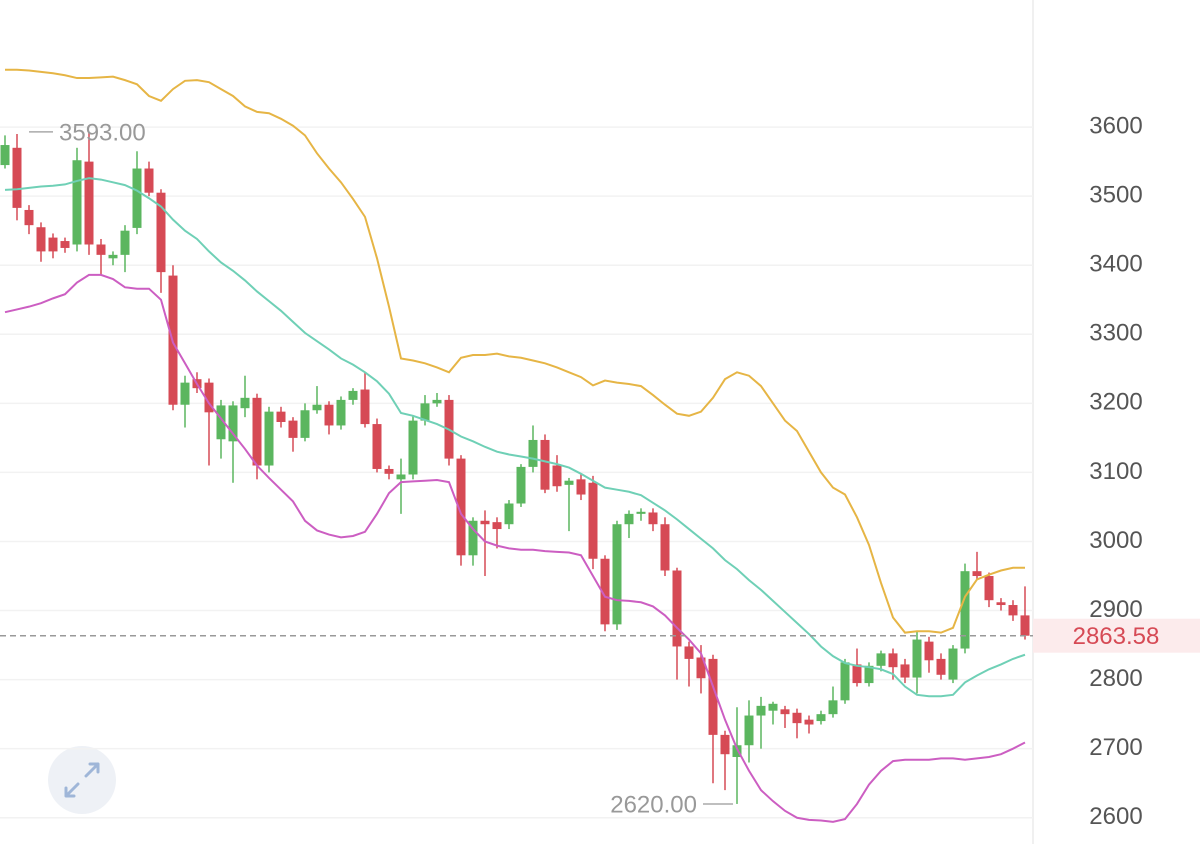  Describe the element at coordinates (1115, 609) in the screenshot. I see `y-tick-label: 2900` at that location.